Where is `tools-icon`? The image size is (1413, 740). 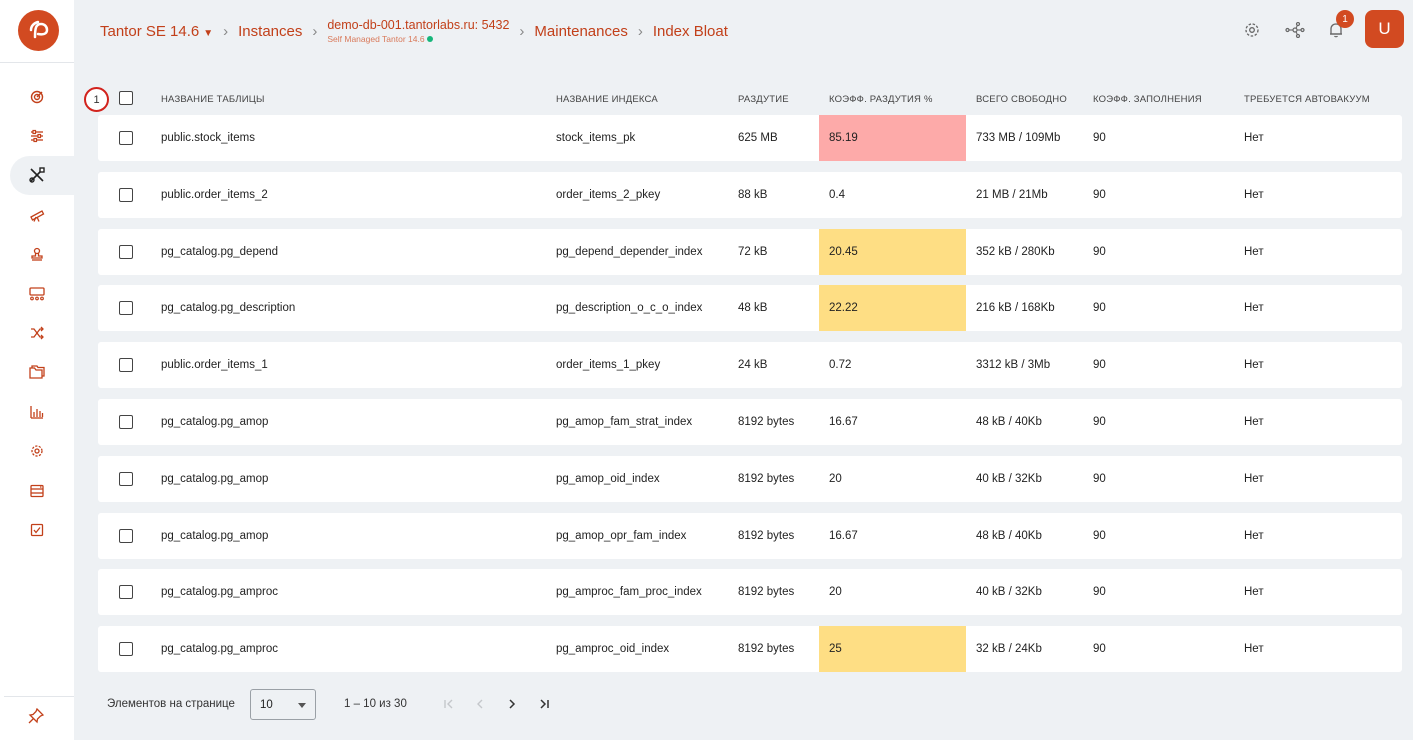 tools-icon is located at coordinates (42, 175).